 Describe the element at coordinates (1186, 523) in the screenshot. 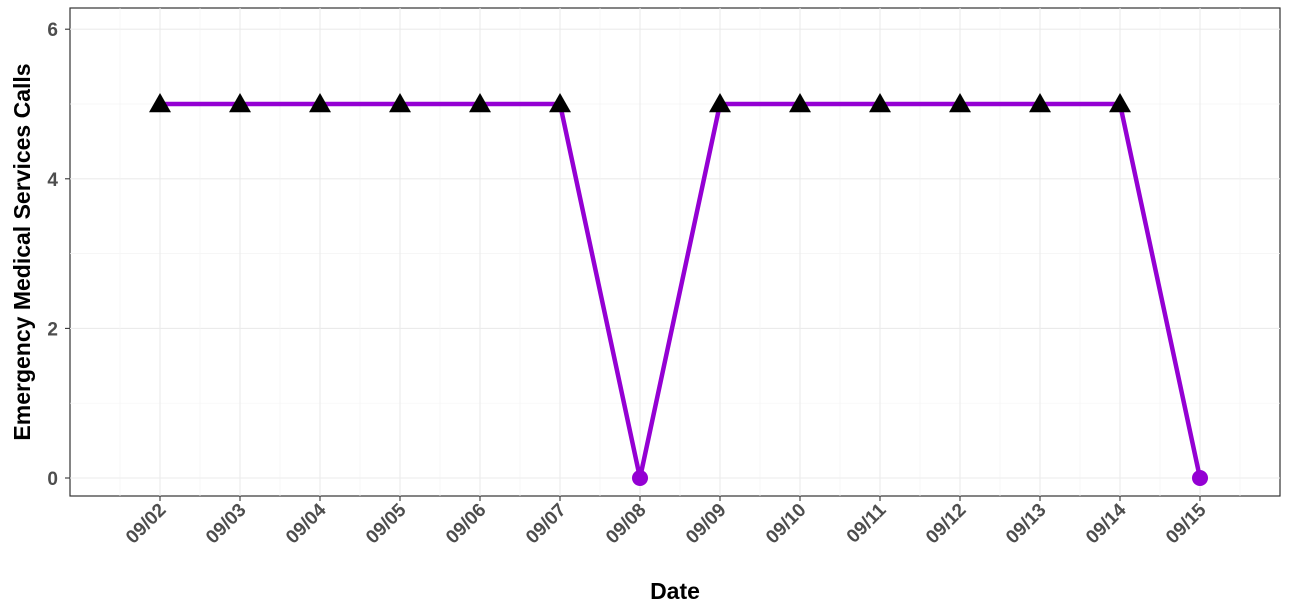

I see `x-tick-label: 09/15` at that location.